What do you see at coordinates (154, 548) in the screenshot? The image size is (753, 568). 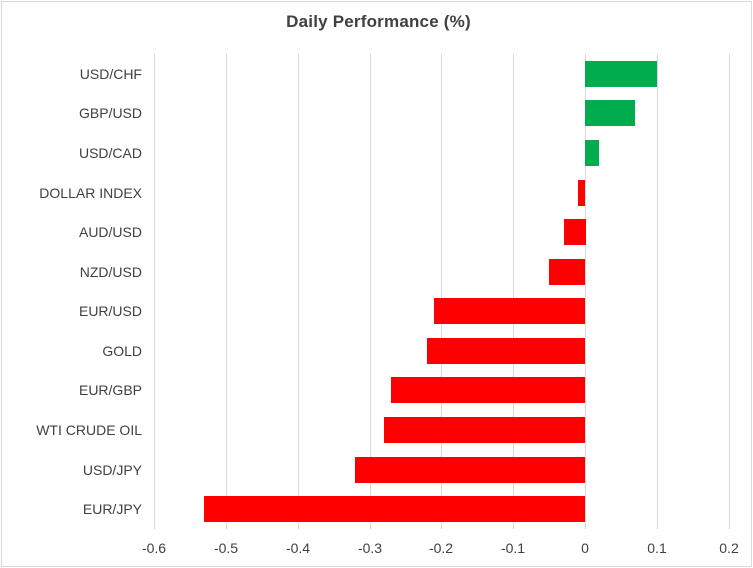 I see `x-tick-label: -0.6` at bounding box center [154, 548].